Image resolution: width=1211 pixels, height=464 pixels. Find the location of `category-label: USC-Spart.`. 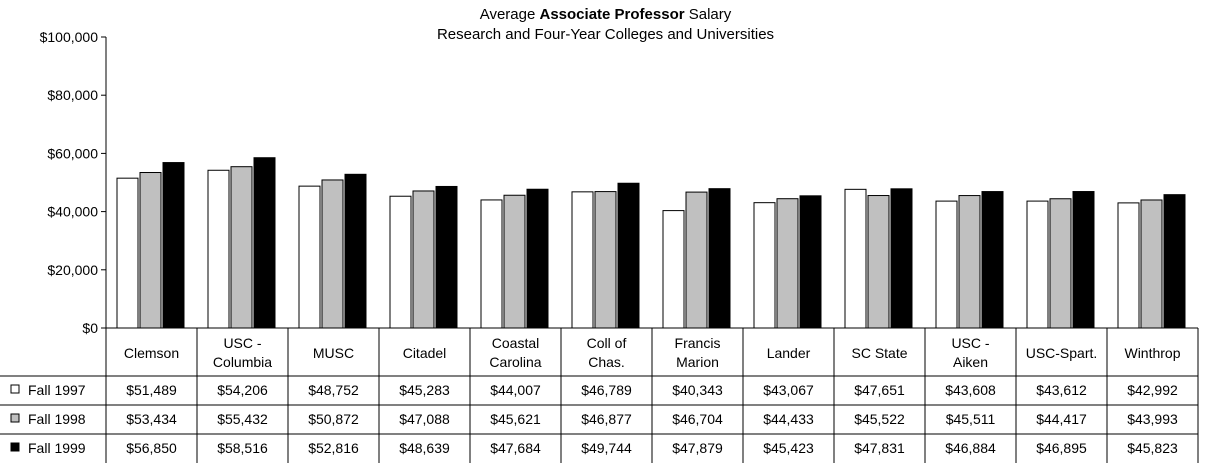

category-label: USC-Spart. is located at coordinates (1062, 353).